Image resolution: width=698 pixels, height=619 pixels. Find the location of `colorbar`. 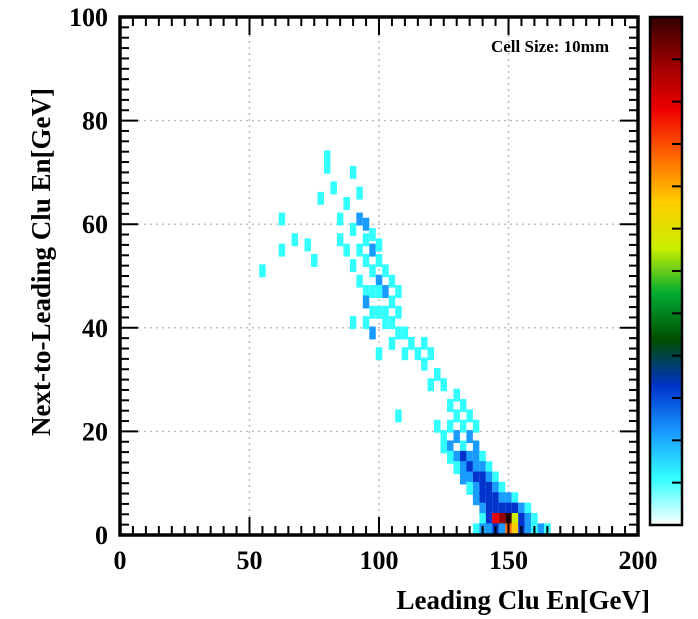

colorbar is located at coordinates (666, 271).